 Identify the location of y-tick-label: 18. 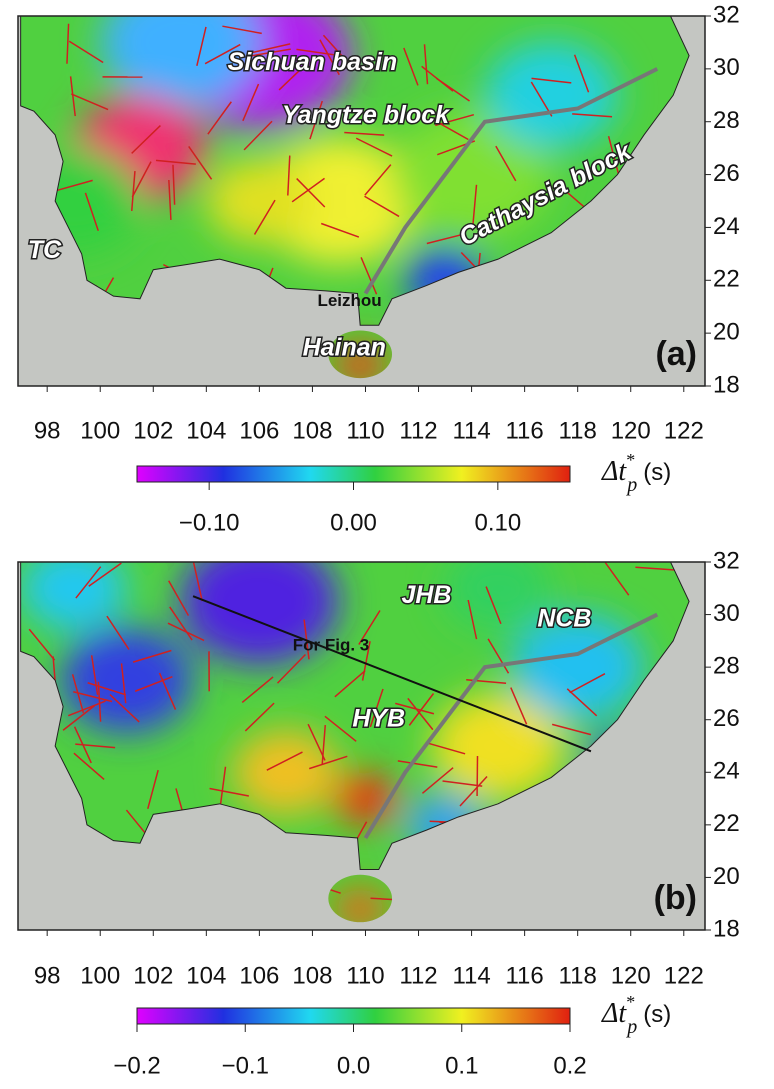
(726, 928).